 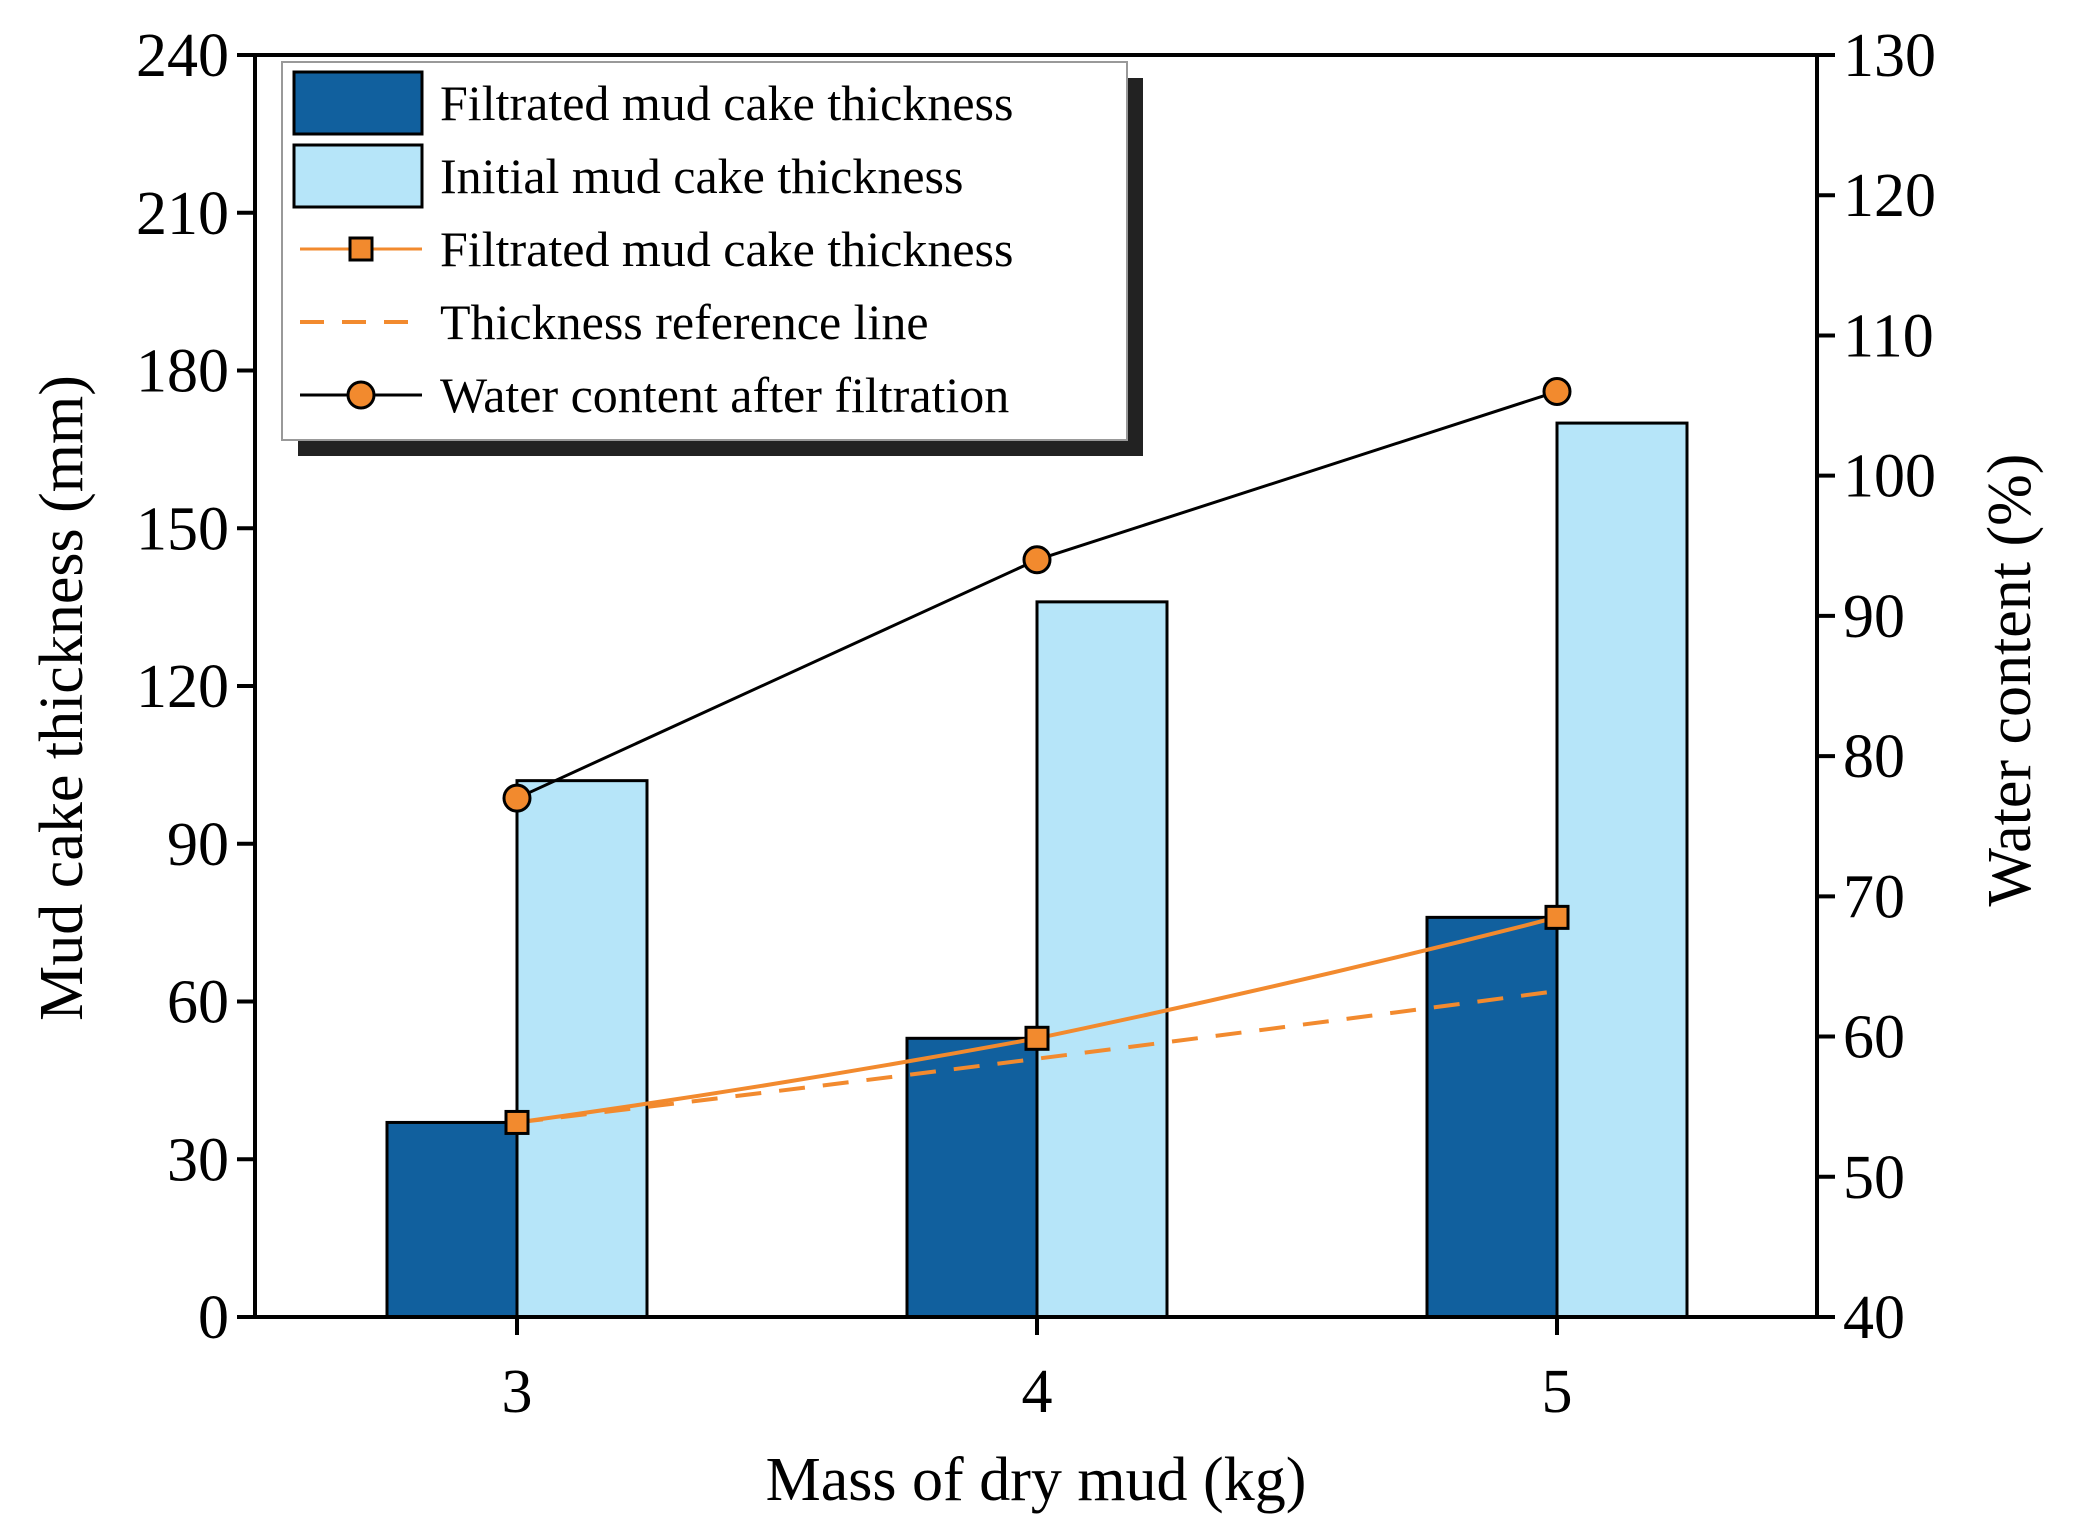 I want to click on x-tick-label-4: 4, so click(x=1037, y=1392).